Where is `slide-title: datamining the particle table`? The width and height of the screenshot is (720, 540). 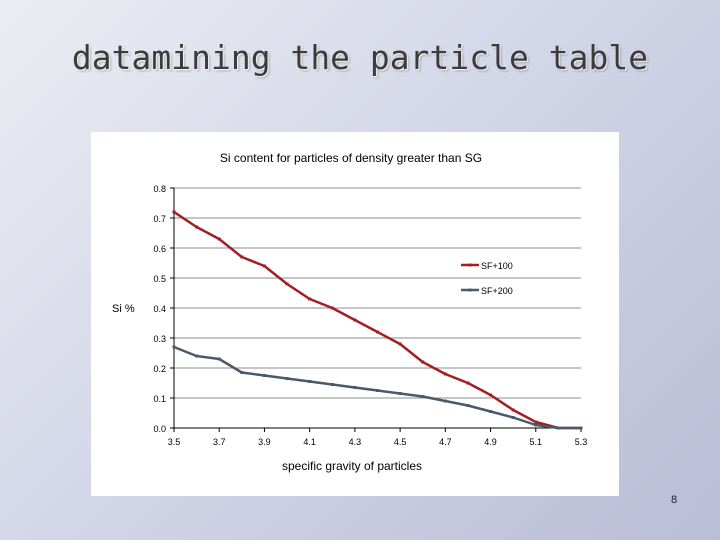
slide-title: datamining the particle table is located at coordinates (360, 57).